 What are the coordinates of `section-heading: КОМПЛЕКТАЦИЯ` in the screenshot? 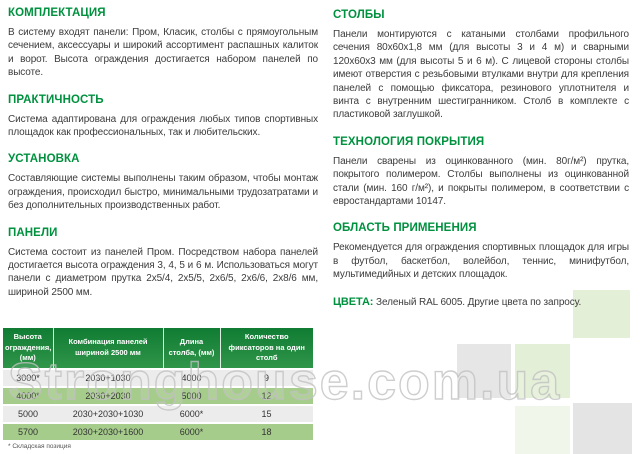 It's located at (57, 13).